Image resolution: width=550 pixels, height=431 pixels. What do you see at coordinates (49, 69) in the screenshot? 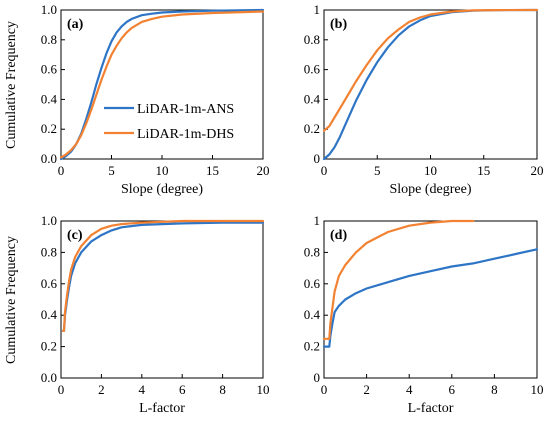
I see `panel-a-ytick-label: 0.6` at bounding box center [49, 69].